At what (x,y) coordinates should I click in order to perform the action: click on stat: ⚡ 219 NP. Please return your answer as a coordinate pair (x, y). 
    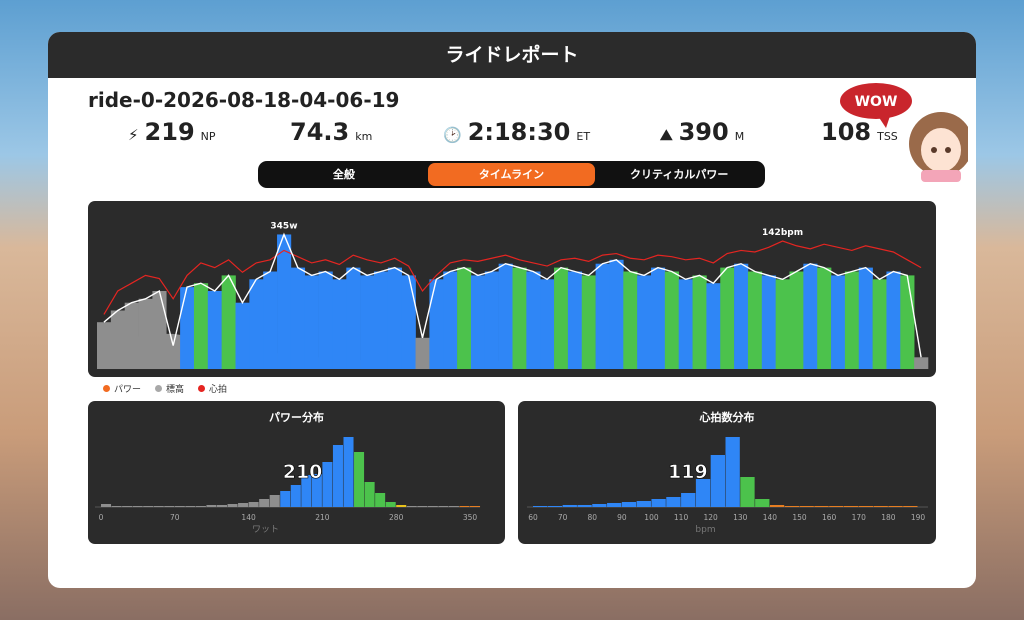
    Looking at the image, I should click on (172, 132).